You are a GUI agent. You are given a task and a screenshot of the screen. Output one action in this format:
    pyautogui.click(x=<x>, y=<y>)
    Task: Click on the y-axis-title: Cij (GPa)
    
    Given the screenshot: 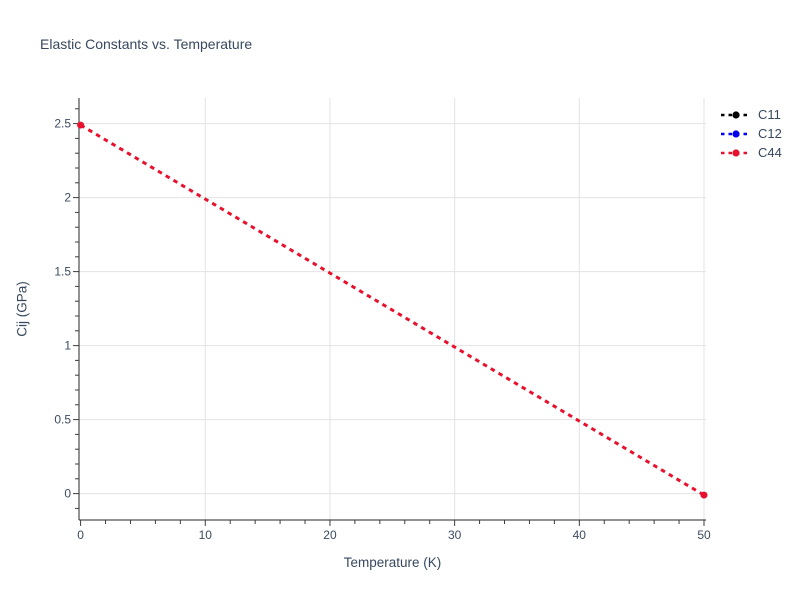 What is the action you would take?
    pyautogui.click(x=22, y=309)
    